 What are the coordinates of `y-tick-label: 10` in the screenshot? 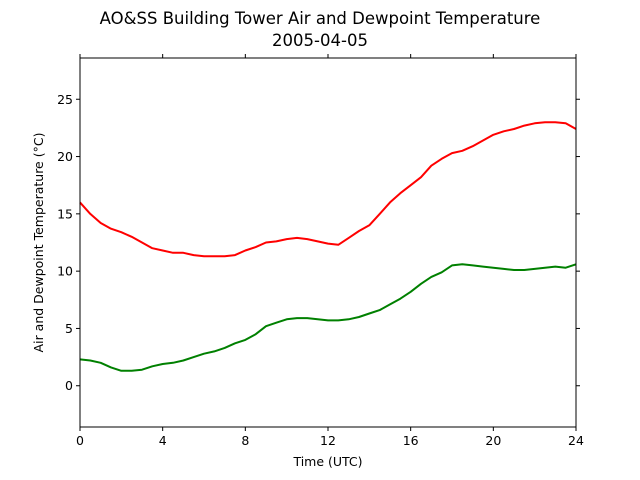 It's located at (65, 271).